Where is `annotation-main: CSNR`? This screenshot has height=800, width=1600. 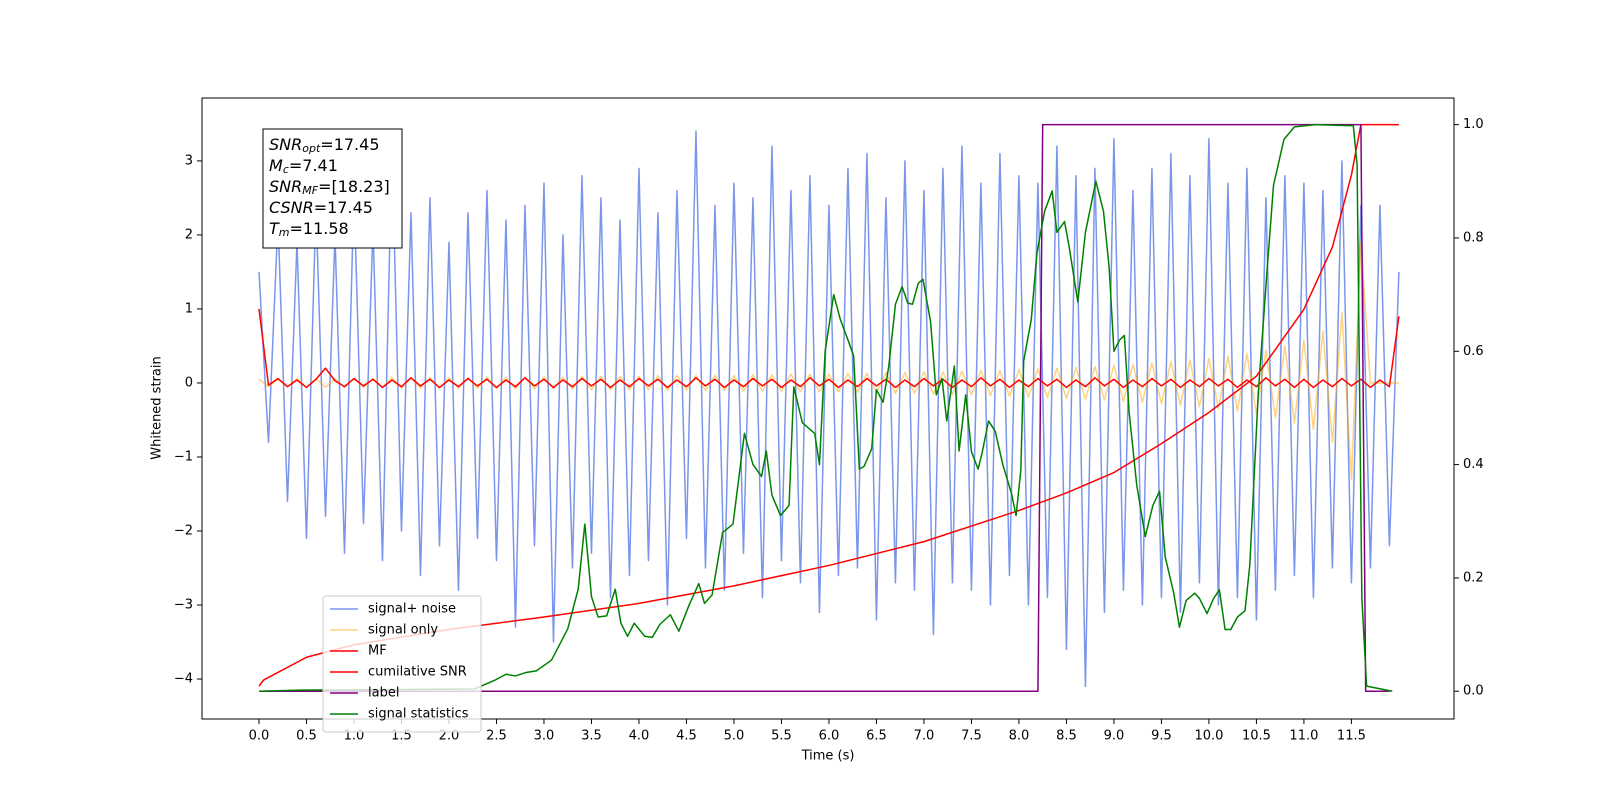
annotation-main: CSNR is located at coordinates (291, 207).